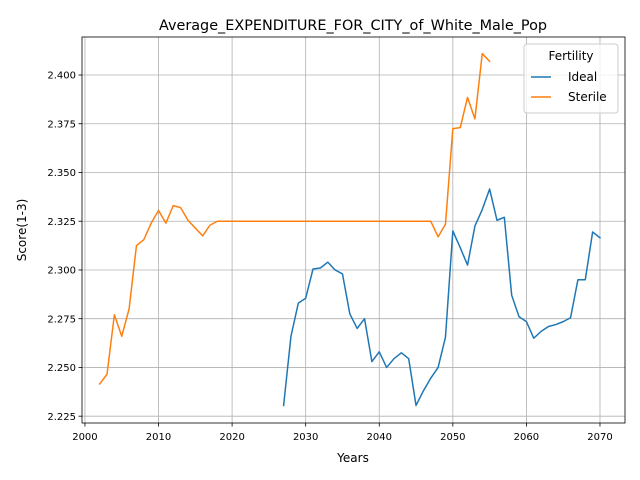 This screenshot has width=640, height=480. I want to click on x-tick-label: 2030, so click(305, 437).